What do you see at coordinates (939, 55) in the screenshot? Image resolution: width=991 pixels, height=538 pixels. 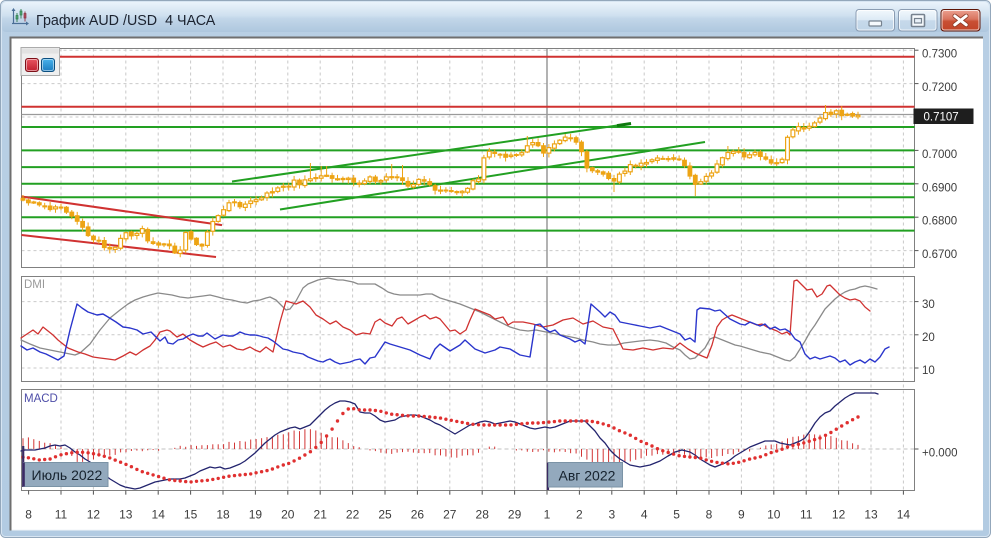 I see `svg-text: 0.7300` at bounding box center [939, 55].